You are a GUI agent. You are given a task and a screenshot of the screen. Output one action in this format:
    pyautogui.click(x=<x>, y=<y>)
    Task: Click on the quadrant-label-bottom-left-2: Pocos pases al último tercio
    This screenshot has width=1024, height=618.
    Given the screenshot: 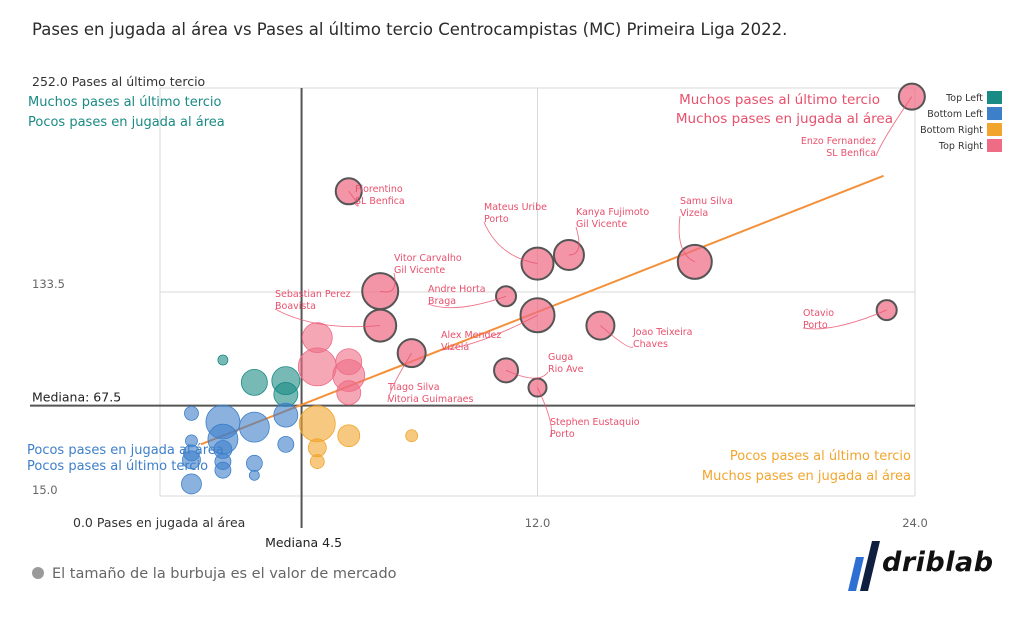 What is the action you would take?
    pyautogui.click(x=117, y=466)
    